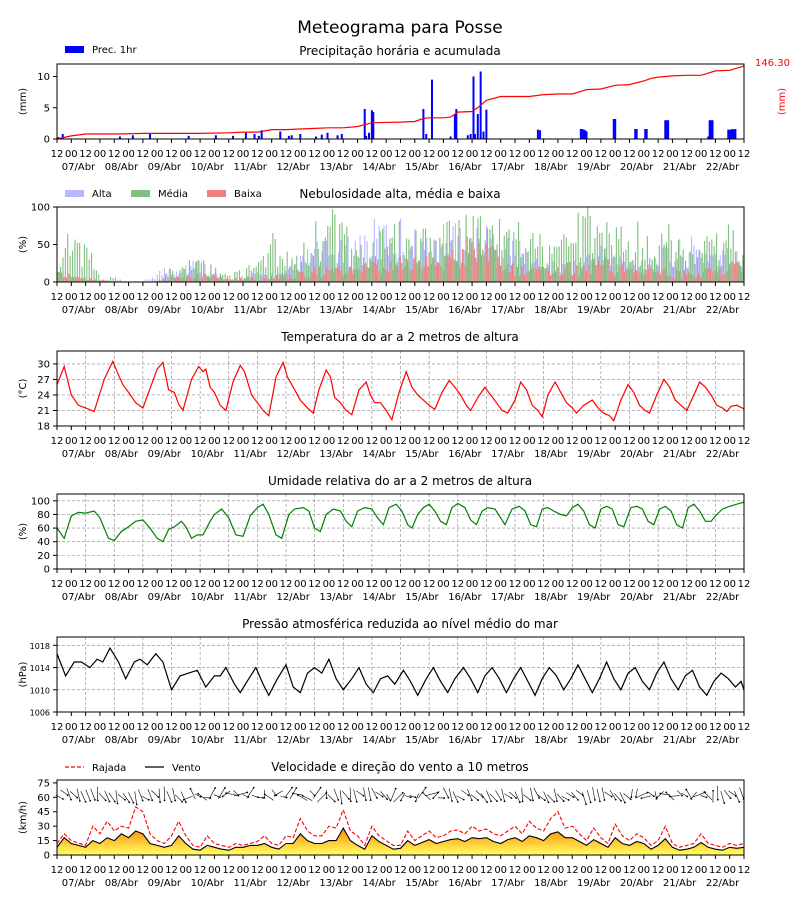 The width and height of the screenshot is (800, 900). I want to click on temperature-xtick-hour: 00, so click(701, 441).